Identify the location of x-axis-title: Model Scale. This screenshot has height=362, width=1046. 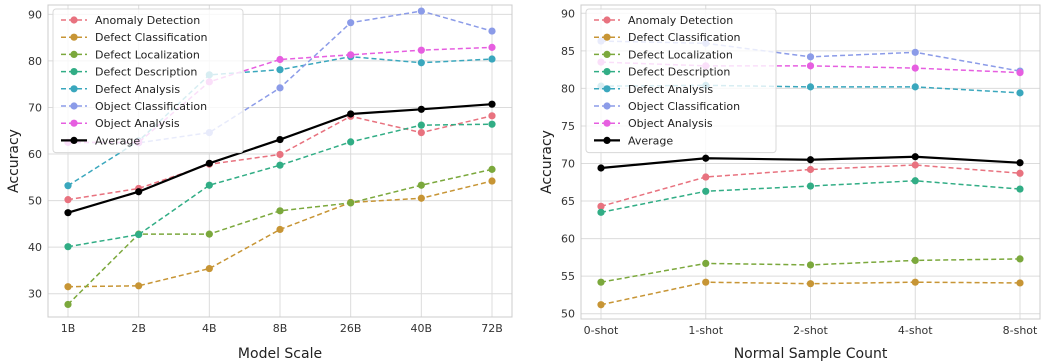
(280, 354).